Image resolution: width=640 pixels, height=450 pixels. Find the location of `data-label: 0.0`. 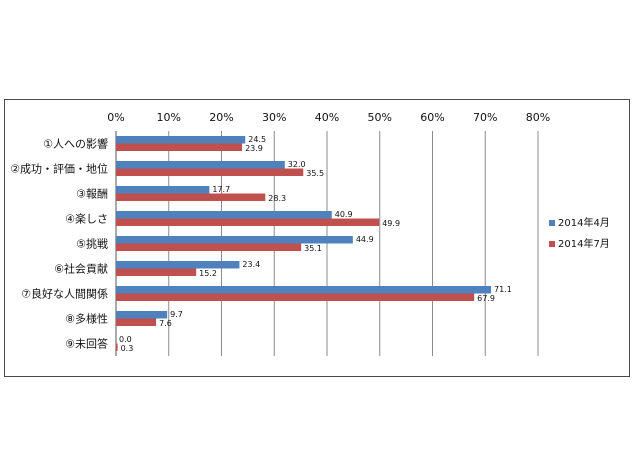

data-label: 0.0 is located at coordinates (125, 339).